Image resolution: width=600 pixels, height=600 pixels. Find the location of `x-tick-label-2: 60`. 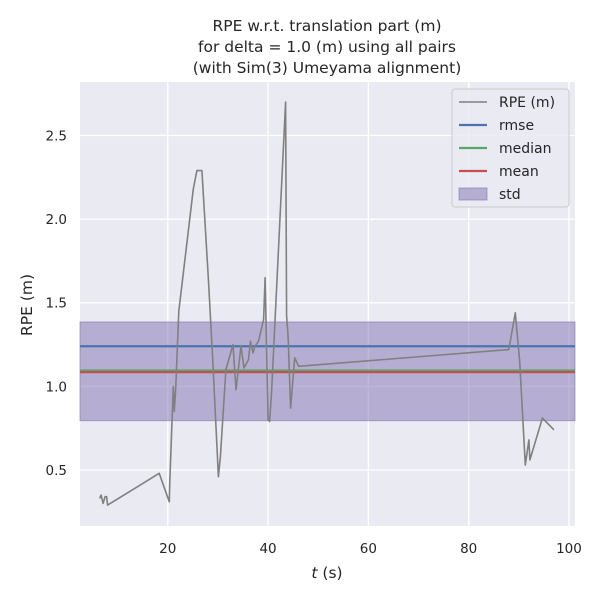

x-tick-label-2: 60 is located at coordinates (368, 549).